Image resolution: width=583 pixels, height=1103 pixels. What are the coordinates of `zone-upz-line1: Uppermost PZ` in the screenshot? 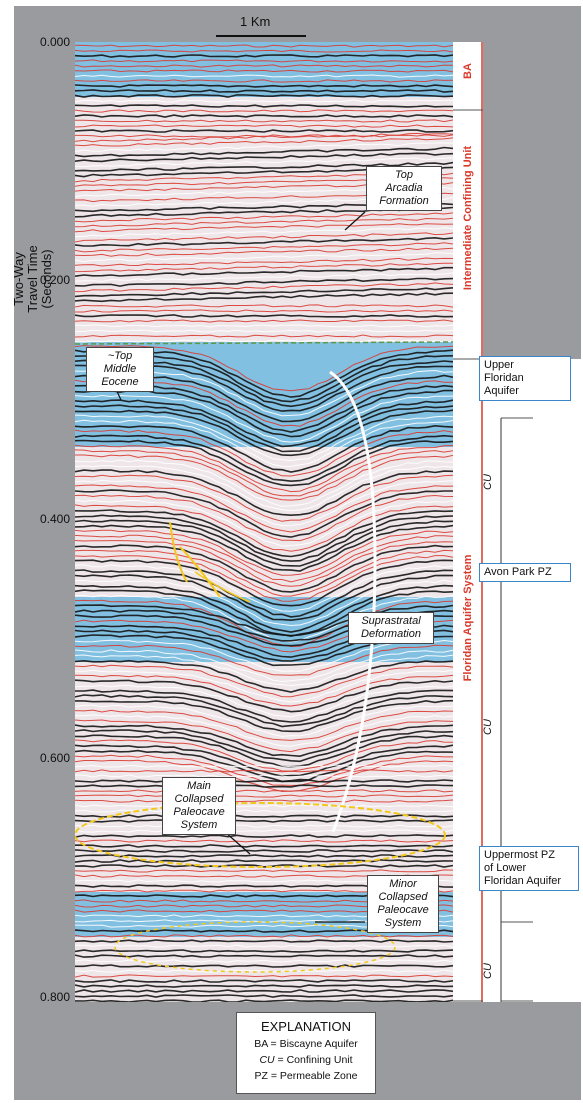 It's located at (519, 855).